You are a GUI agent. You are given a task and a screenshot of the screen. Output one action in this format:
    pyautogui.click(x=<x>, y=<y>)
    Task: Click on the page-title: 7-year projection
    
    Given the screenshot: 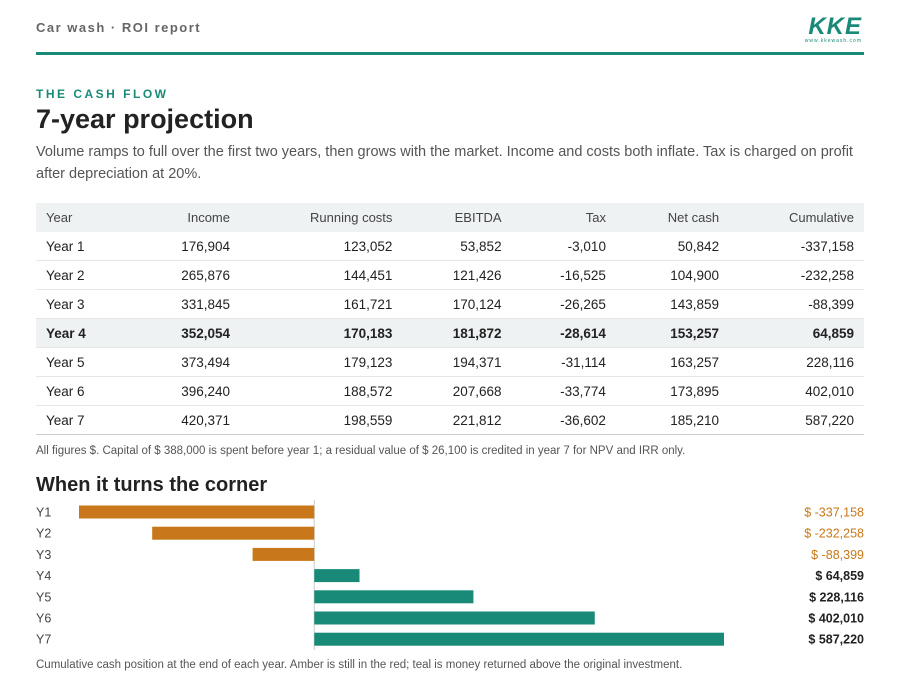 What is the action you would take?
    pyautogui.click(x=145, y=119)
    